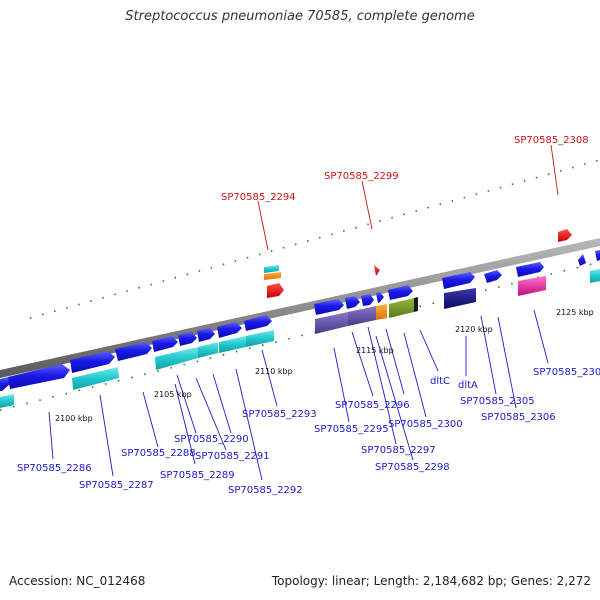 This screenshot has width=600, height=600. I want to click on scale-label: 2120 kbp, so click(474, 329).